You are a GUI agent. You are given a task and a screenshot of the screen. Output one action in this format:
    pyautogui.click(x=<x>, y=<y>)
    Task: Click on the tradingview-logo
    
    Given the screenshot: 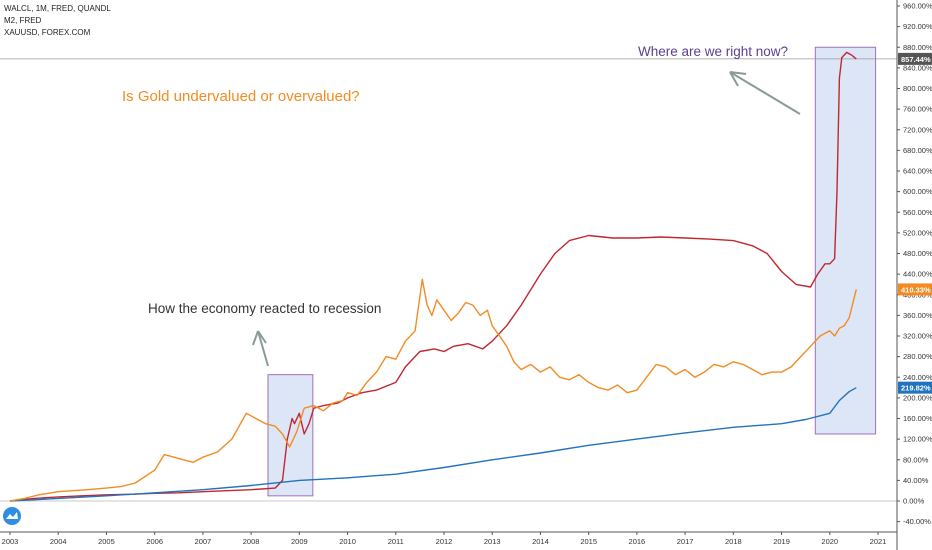 What is the action you would take?
    pyautogui.click(x=12, y=516)
    